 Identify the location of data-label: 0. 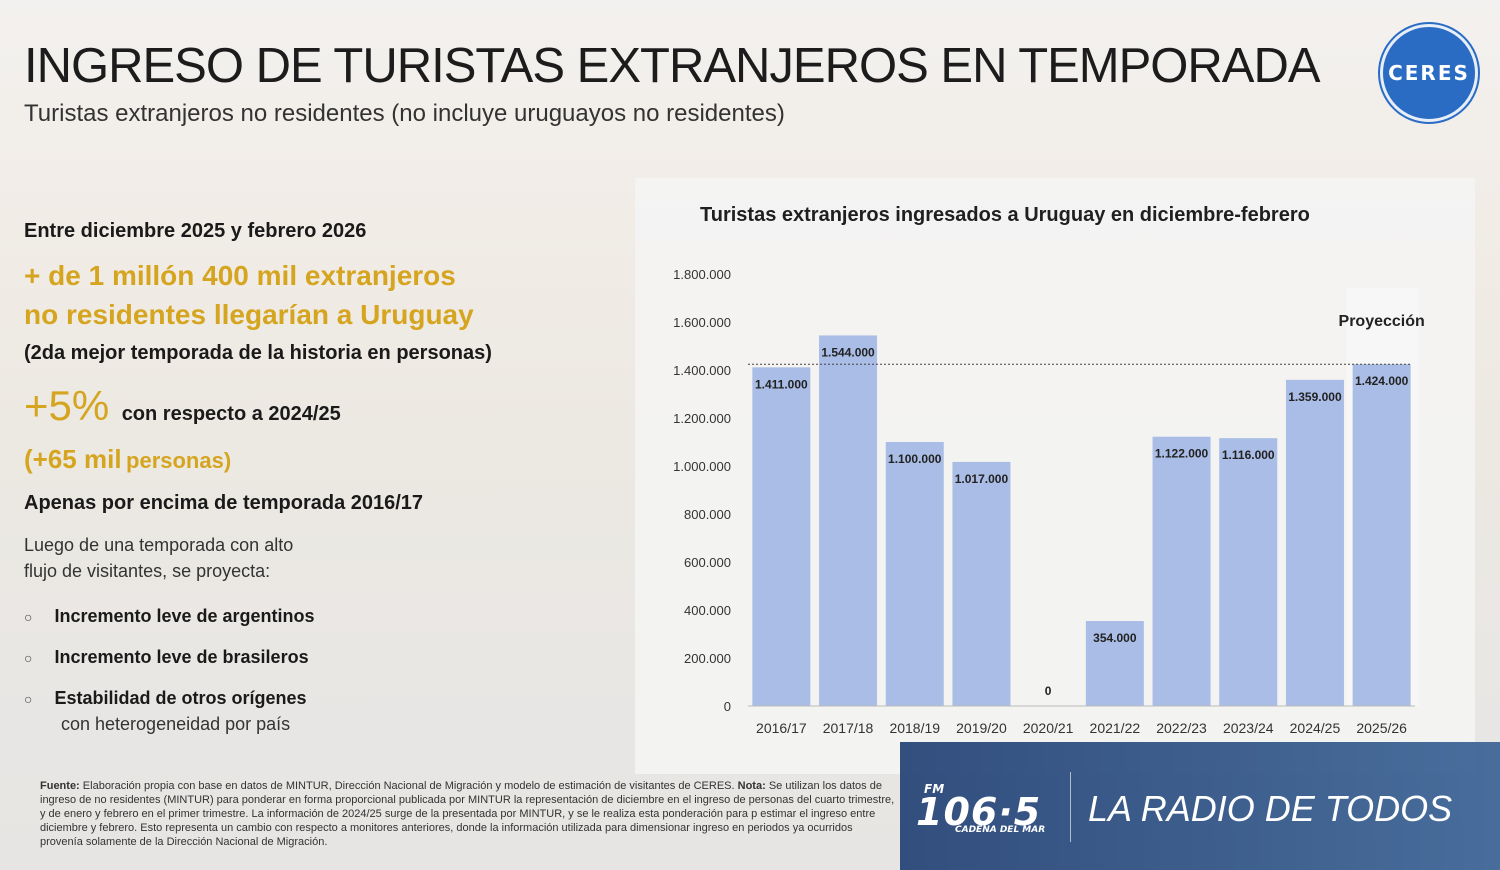
(1048, 691).